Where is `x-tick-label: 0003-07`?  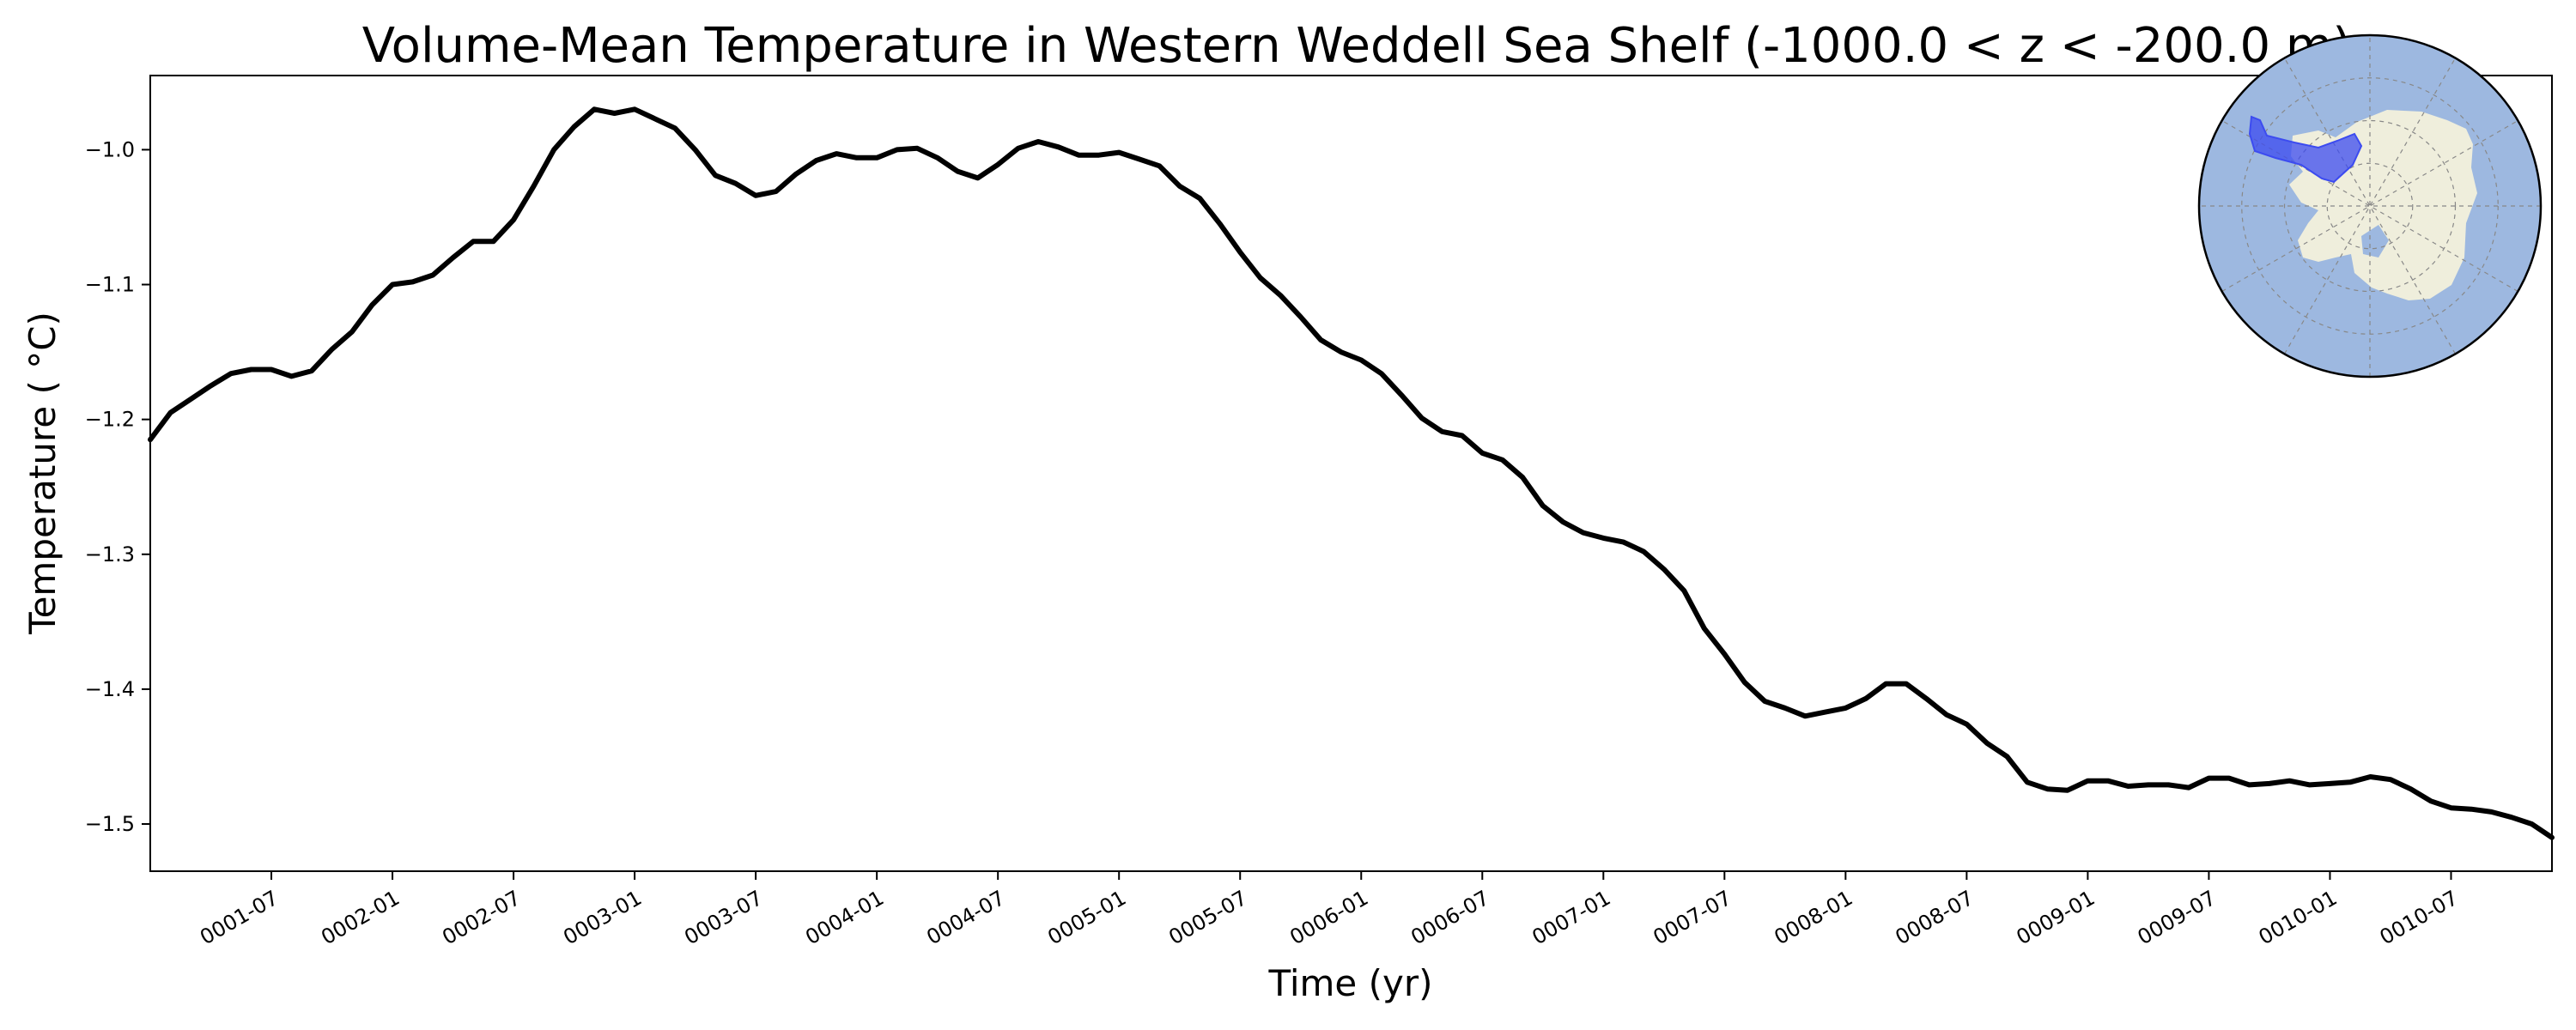
x-tick-label: 0003-07 is located at coordinates (724, 917).